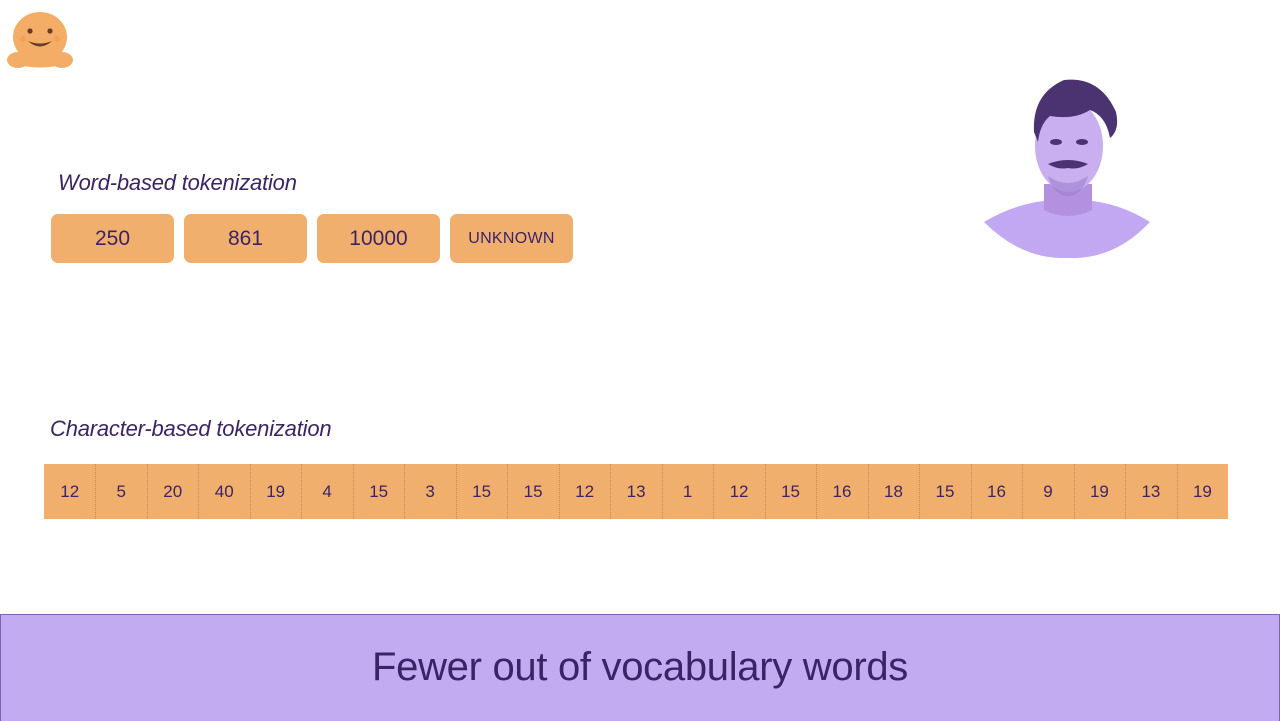  What do you see at coordinates (429, 491) in the screenshot?
I see `char-token: 3` at bounding box center [429, 491].